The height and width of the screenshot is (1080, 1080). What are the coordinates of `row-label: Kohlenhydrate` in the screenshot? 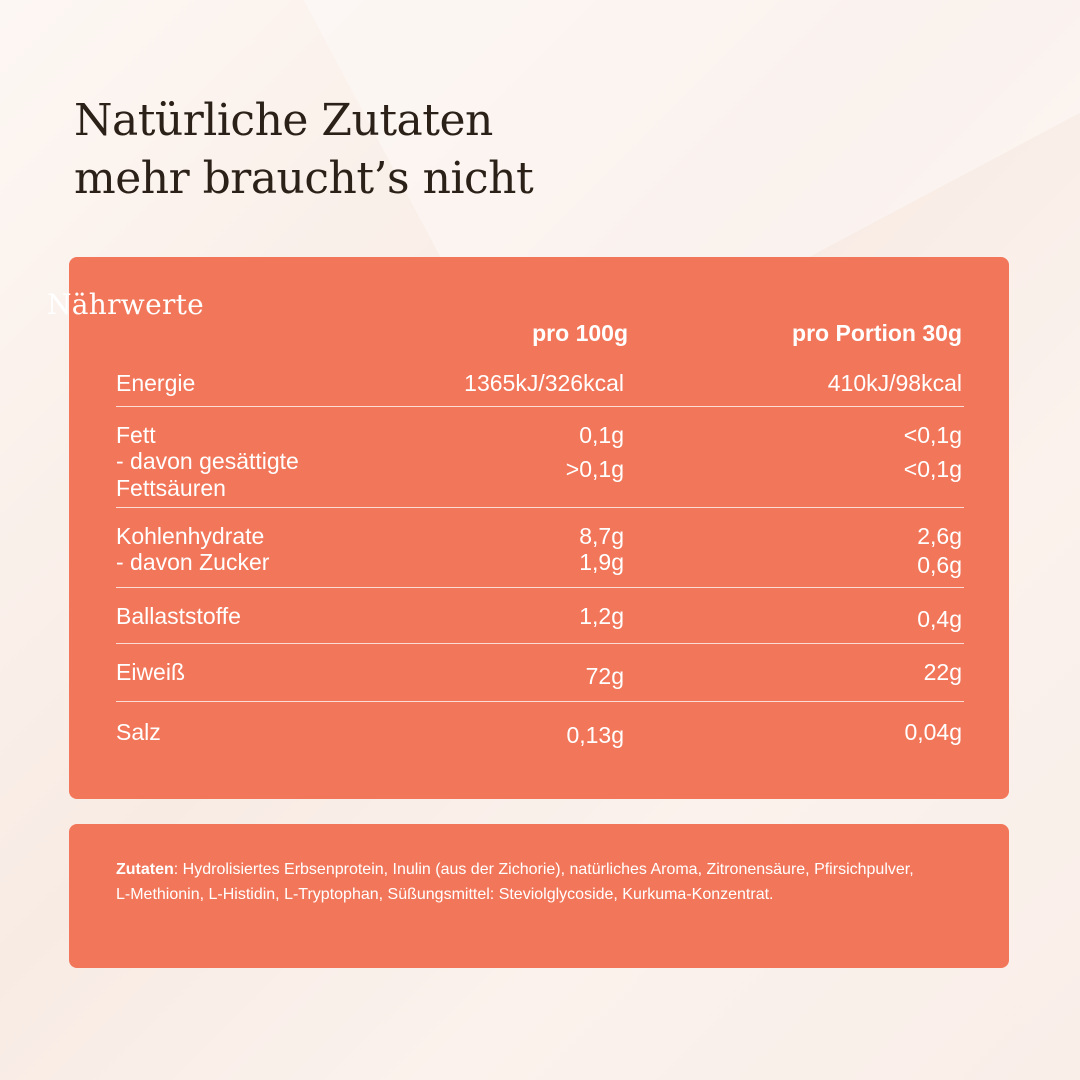 It's located at (190, 536).